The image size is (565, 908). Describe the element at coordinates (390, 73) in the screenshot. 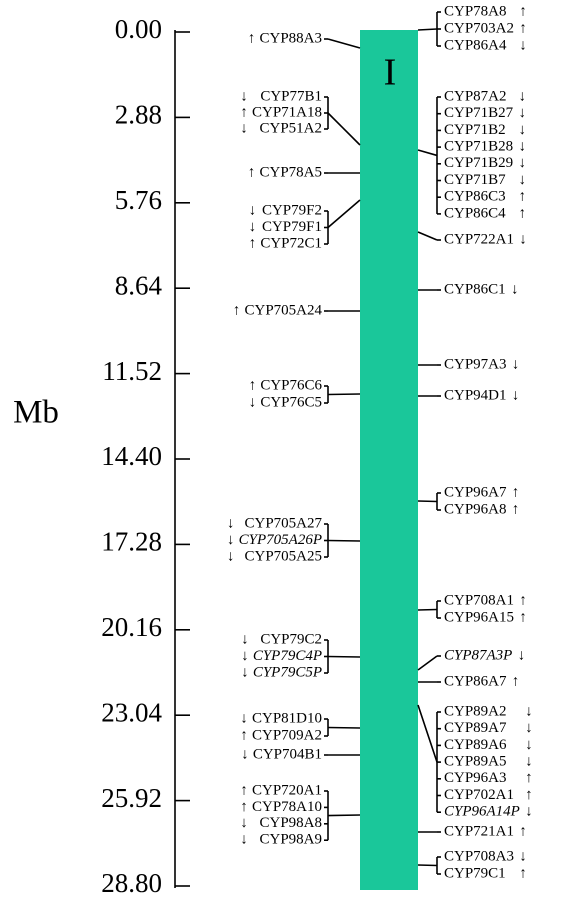

I see `chromosome-label: I` at that location.